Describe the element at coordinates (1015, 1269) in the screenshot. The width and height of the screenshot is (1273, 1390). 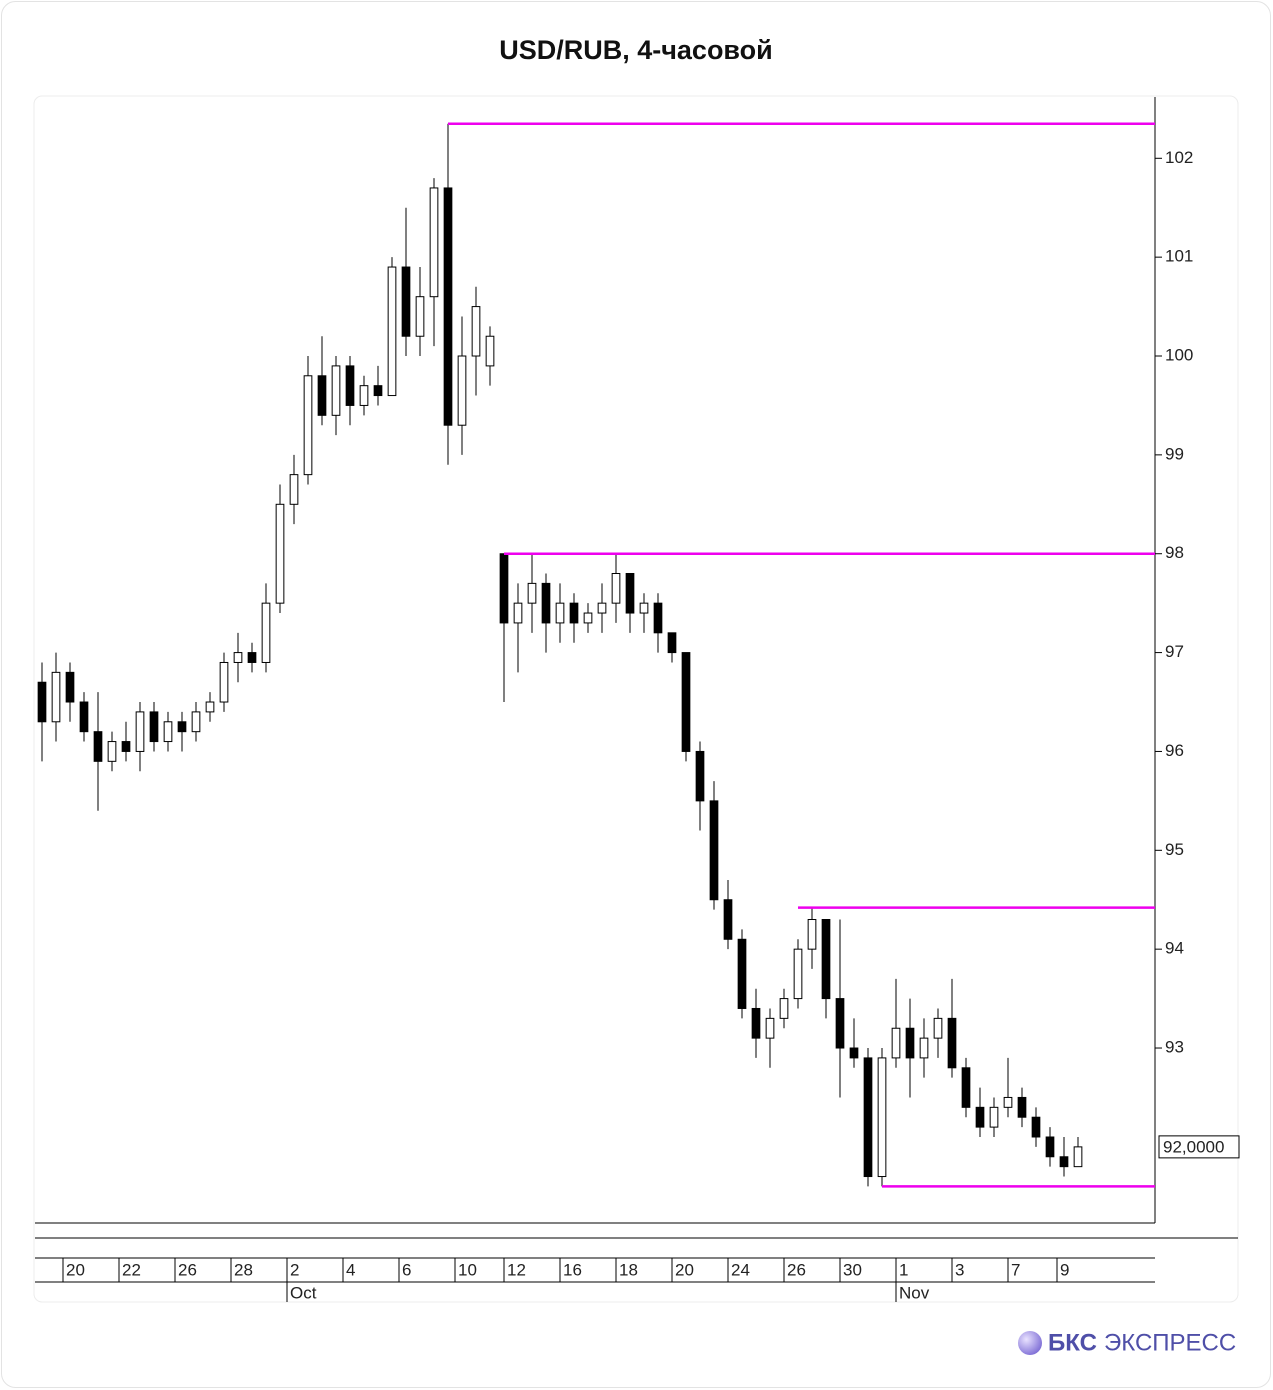
I see `x-tick-label: 7` at that location.